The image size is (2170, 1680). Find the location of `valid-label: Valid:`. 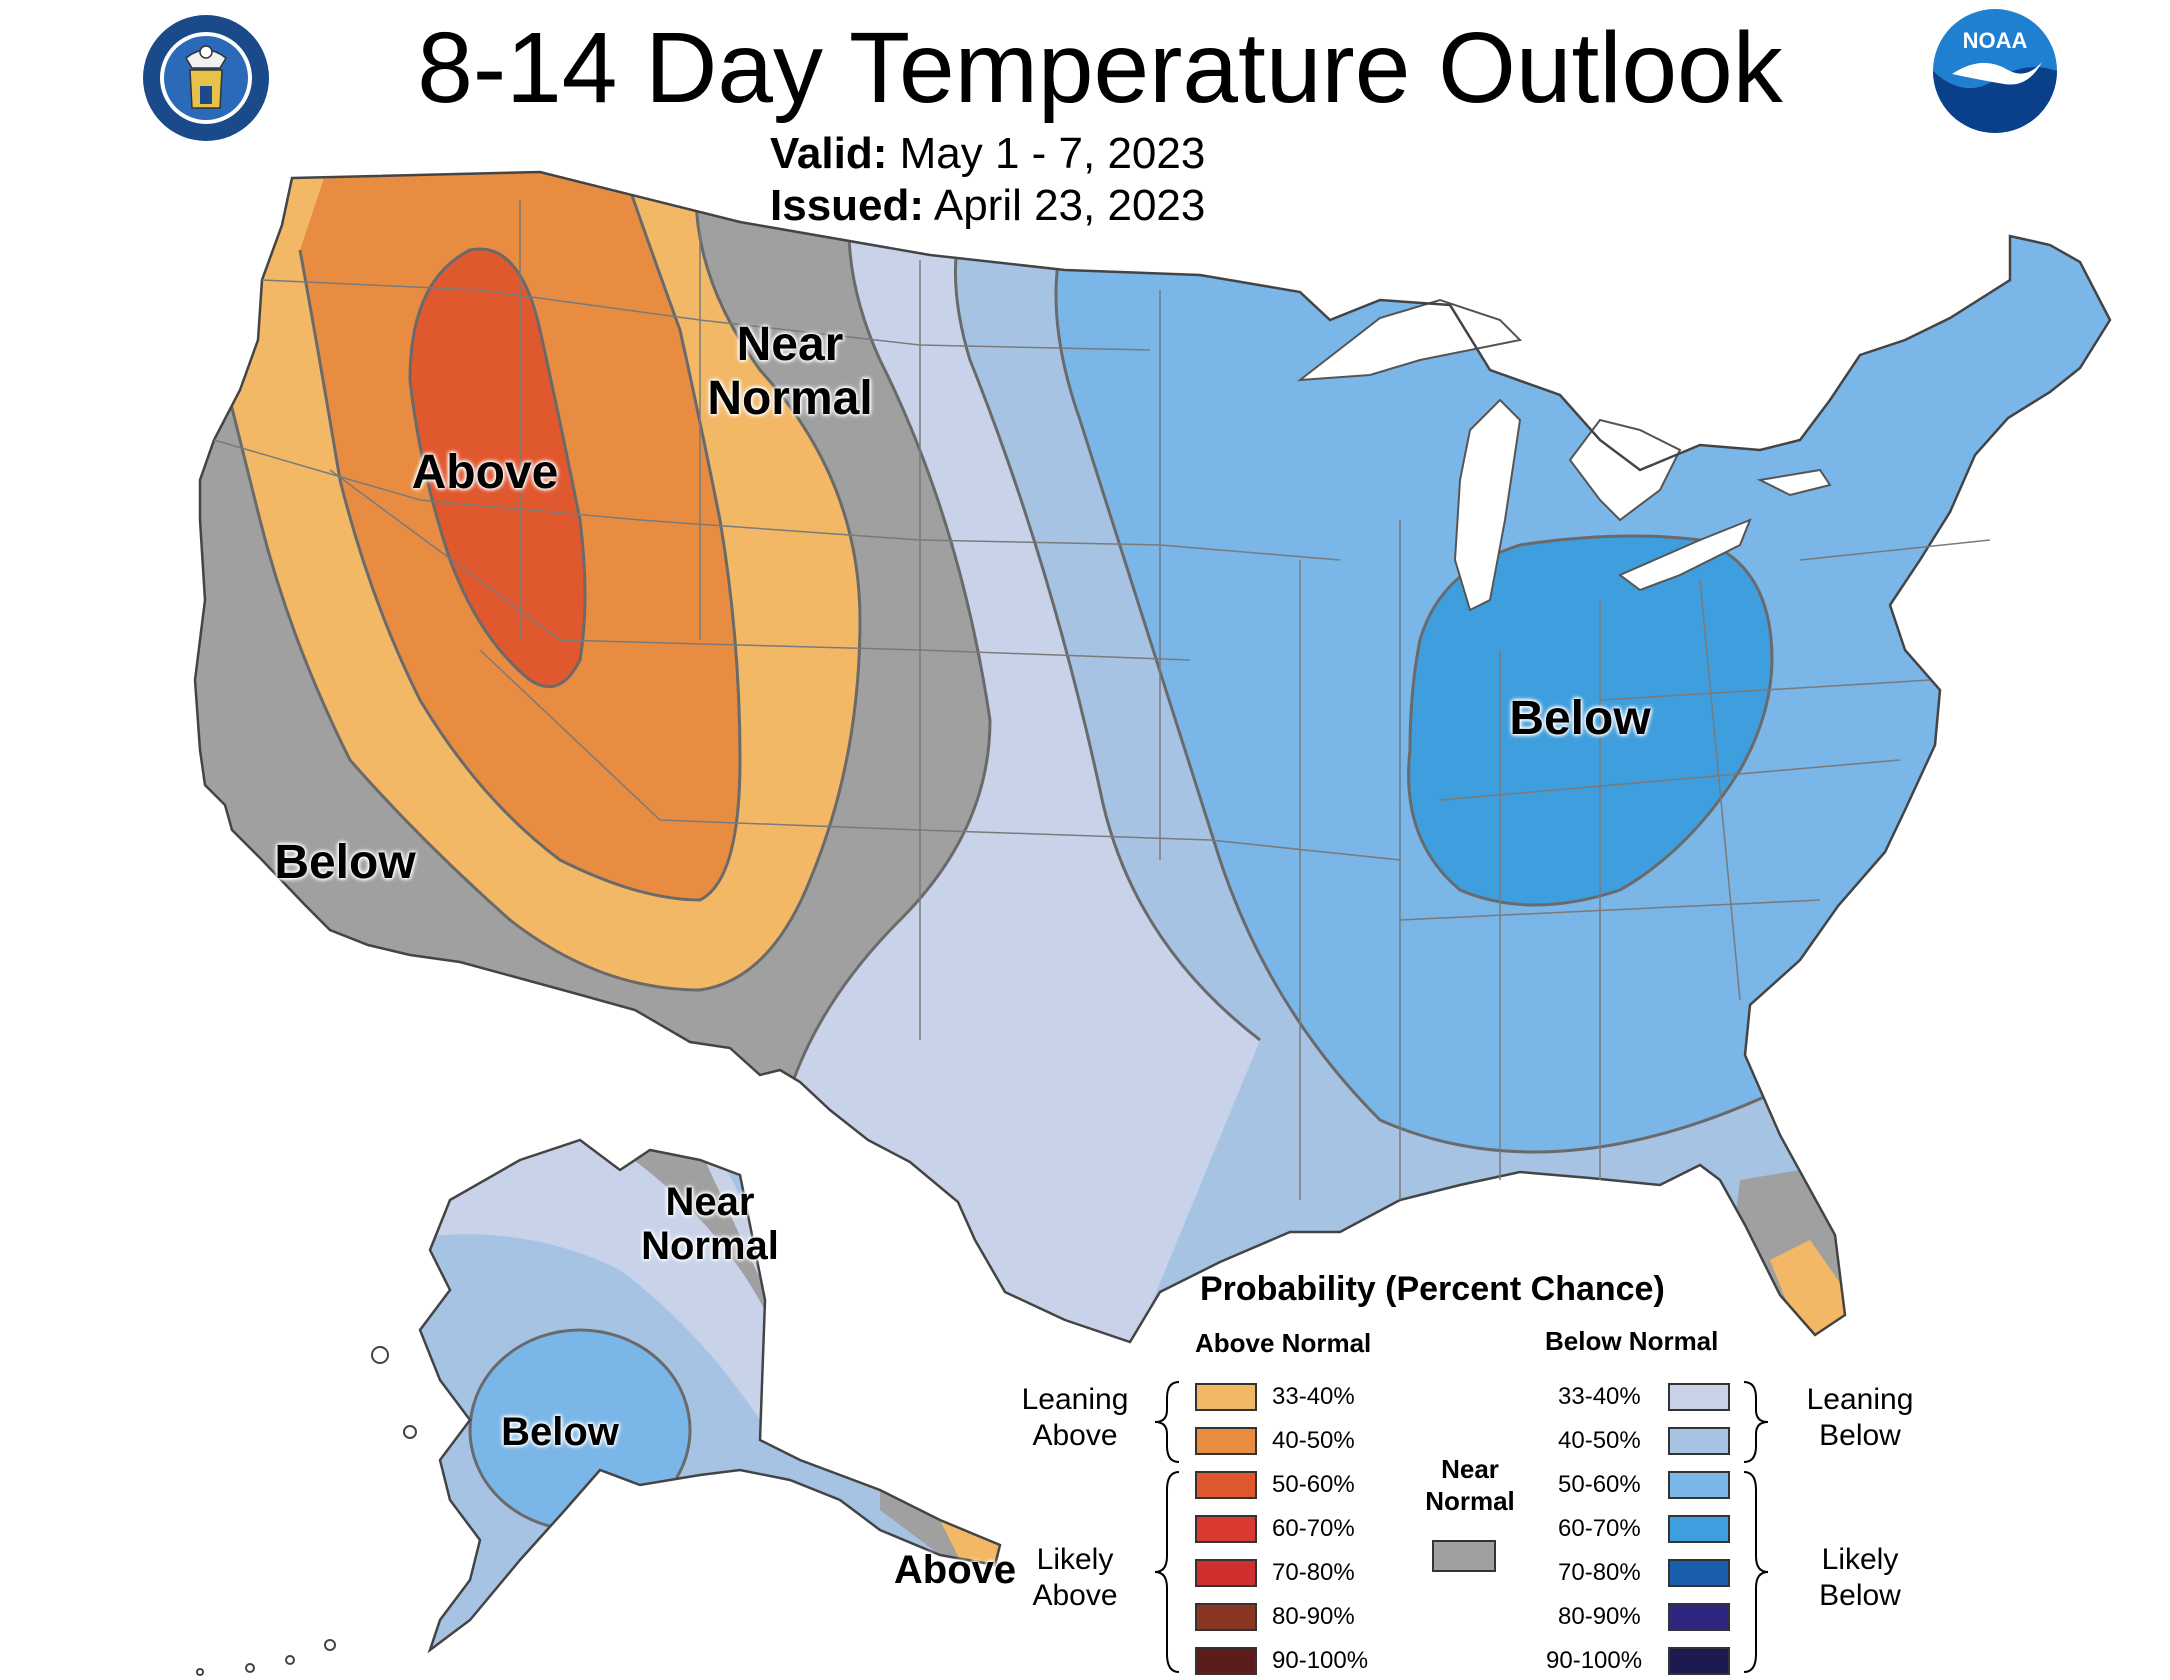

valid-label: Valid: is located at coordinates (829, 153).